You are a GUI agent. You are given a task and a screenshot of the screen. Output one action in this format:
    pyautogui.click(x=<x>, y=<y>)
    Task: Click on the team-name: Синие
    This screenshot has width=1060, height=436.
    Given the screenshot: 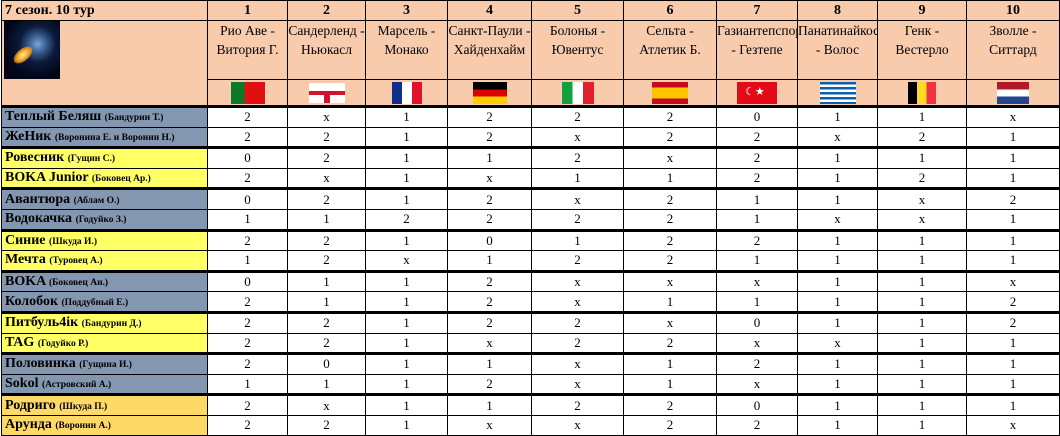 What is the action you would take?
    pyautogui.click(x=25, y=240)
    